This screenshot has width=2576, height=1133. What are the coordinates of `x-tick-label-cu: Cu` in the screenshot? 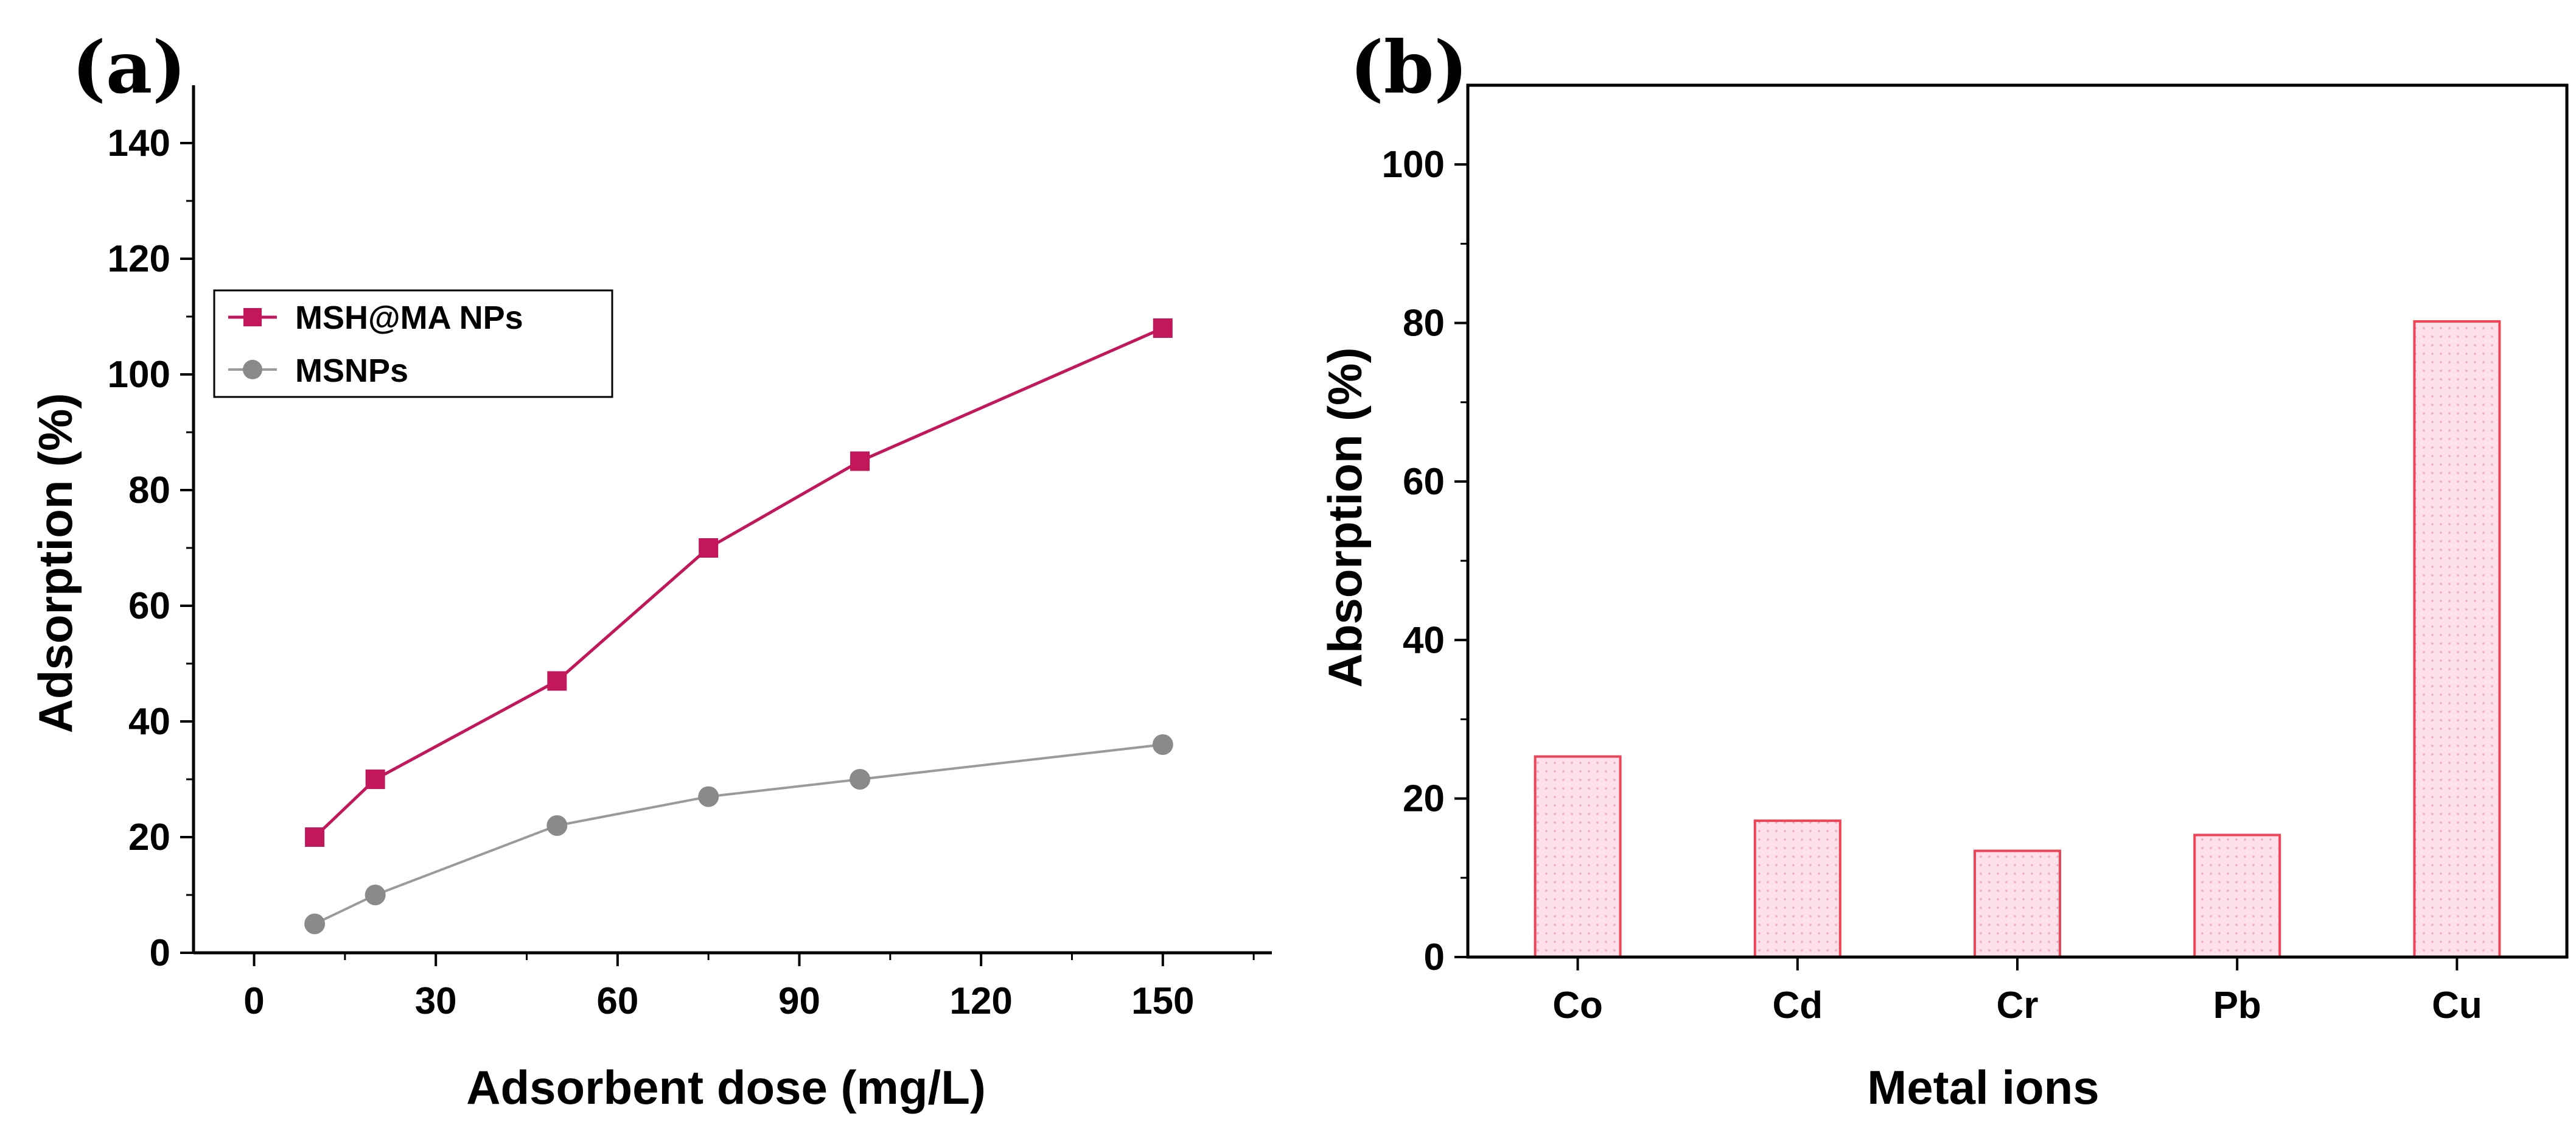 It's located at (2457, 1005).